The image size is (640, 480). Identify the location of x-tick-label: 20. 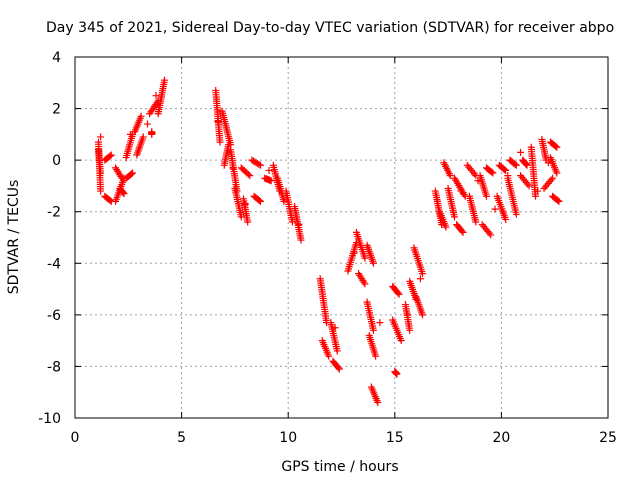
(501, 438).